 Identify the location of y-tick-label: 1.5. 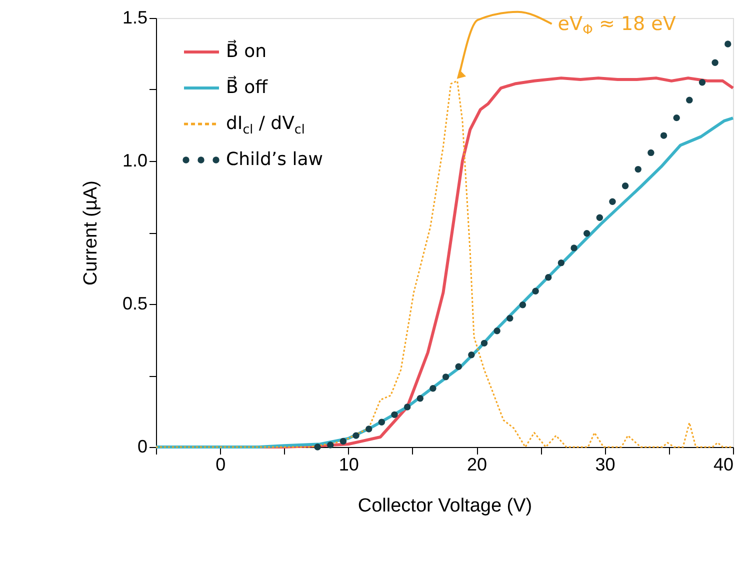
(135, 18).